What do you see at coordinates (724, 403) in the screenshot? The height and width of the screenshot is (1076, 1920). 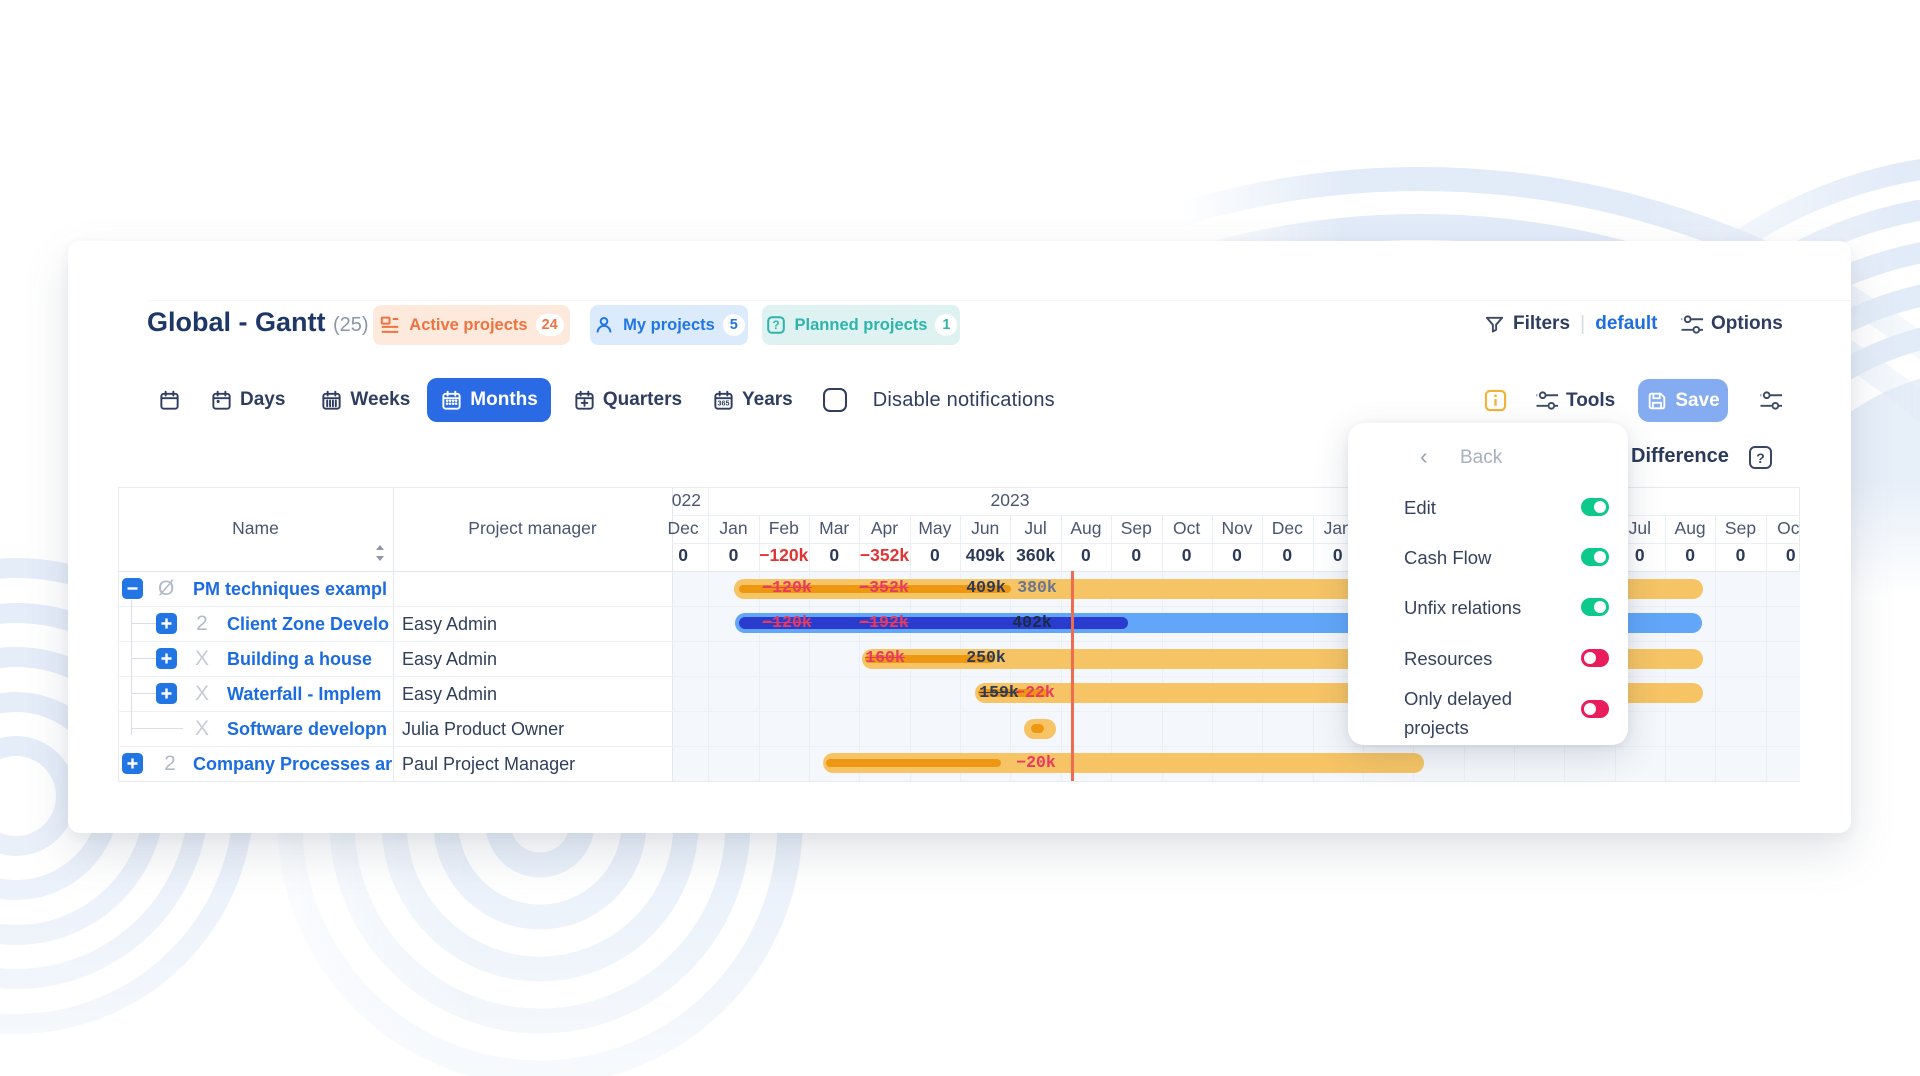 I see `svg-text: 365` at bounding box center [724, 403].